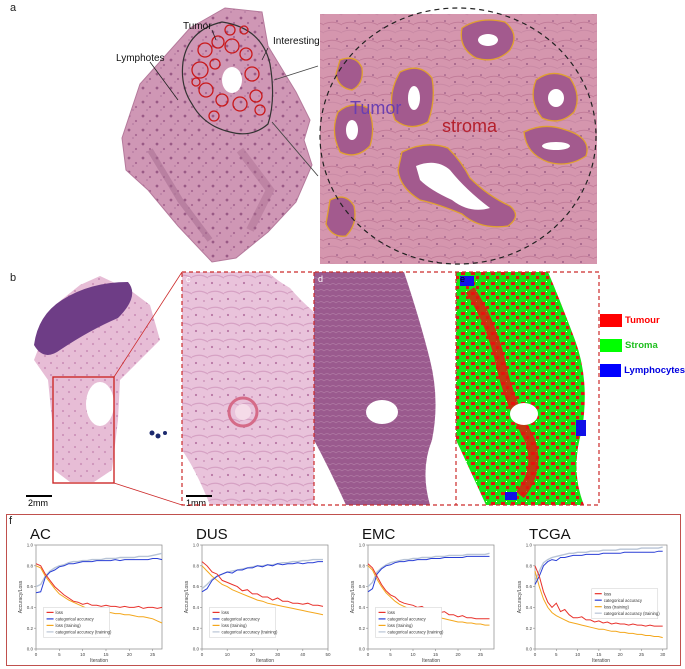 This screenshot has width=685, height=669. What do you see at coordinates (328, 654) in the screenshot?
I see `dus-x-tick-label: 50` at bounding box center [328, 654].